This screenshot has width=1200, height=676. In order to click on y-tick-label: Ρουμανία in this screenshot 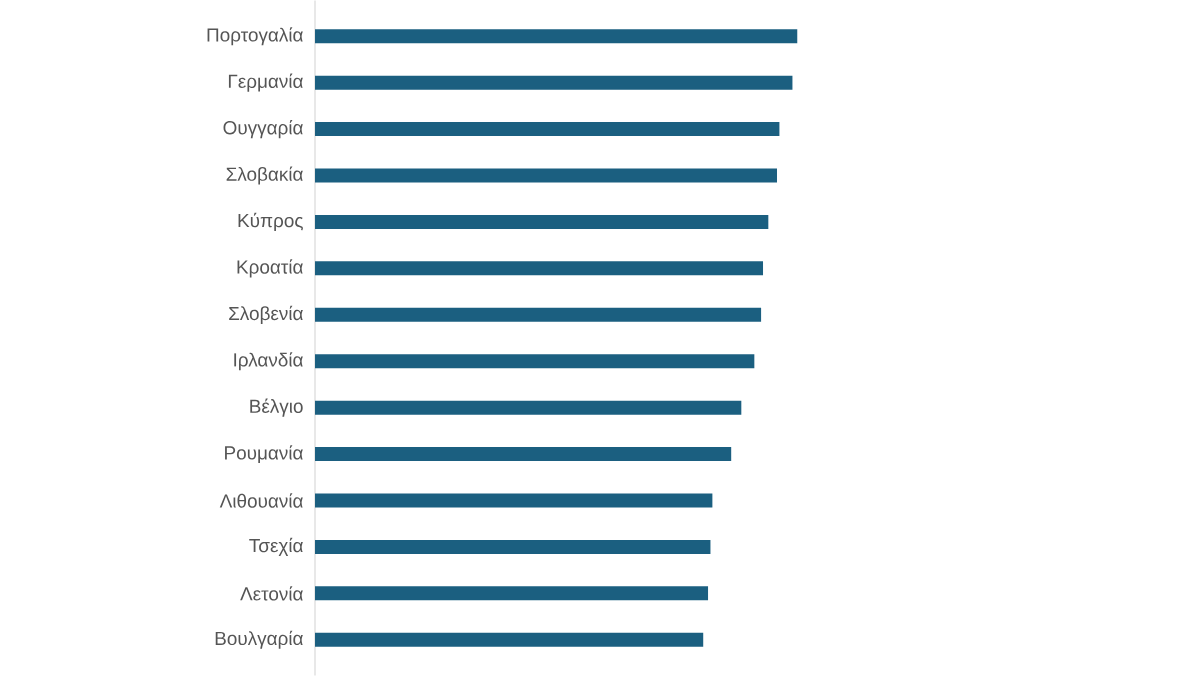, I will do `click(264, 454)`.